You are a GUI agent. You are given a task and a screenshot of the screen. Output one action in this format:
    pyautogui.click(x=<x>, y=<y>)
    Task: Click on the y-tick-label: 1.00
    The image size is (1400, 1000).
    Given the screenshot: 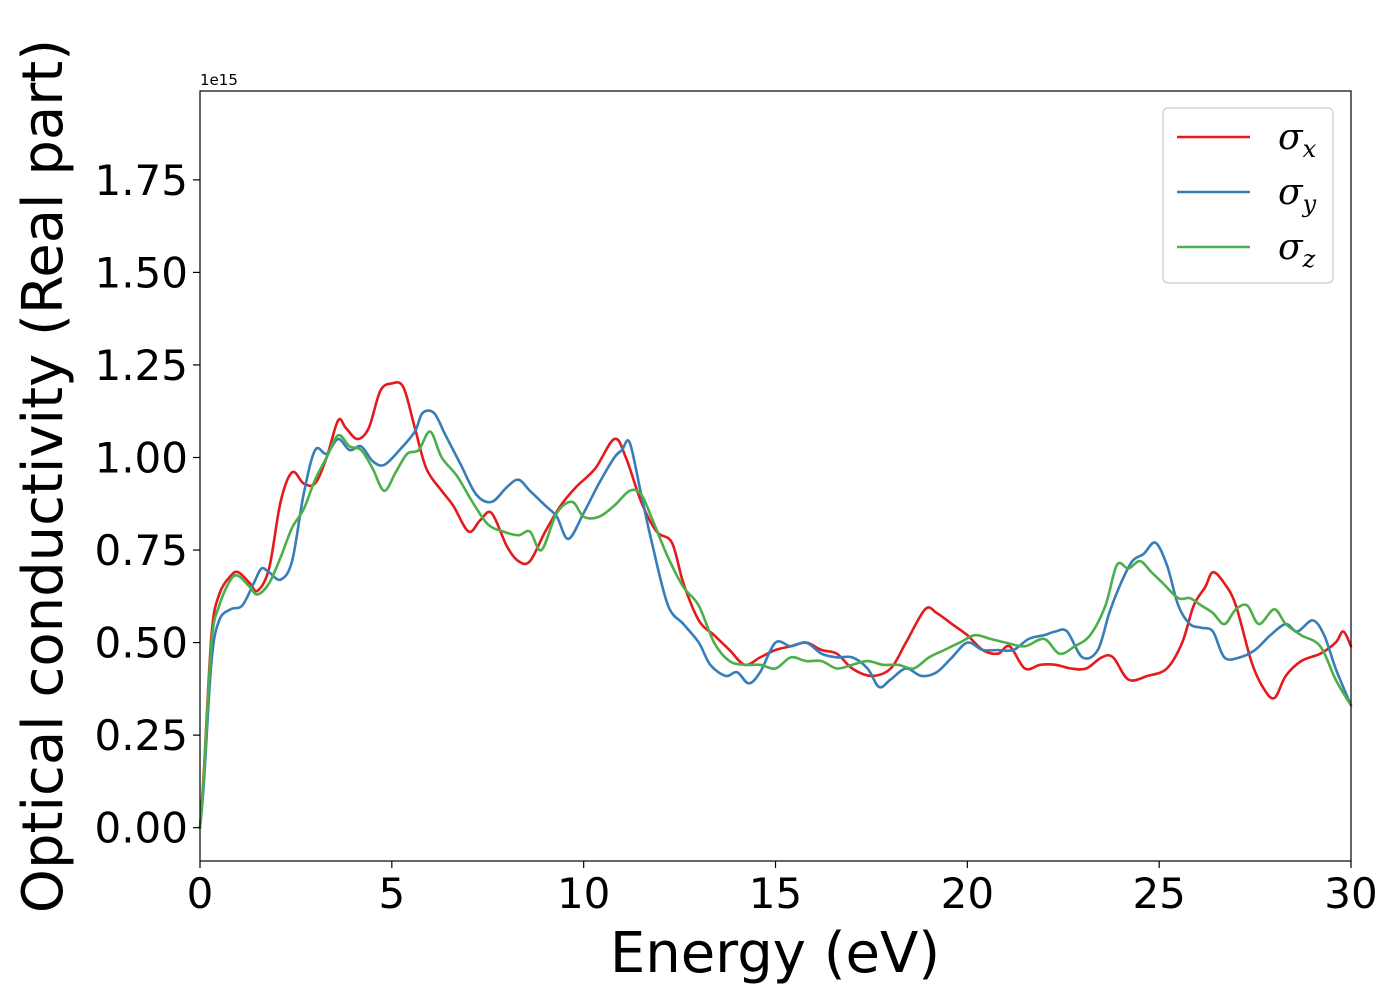 What is the action you would take?
    pyautogui.click(x=141, y=457)
    